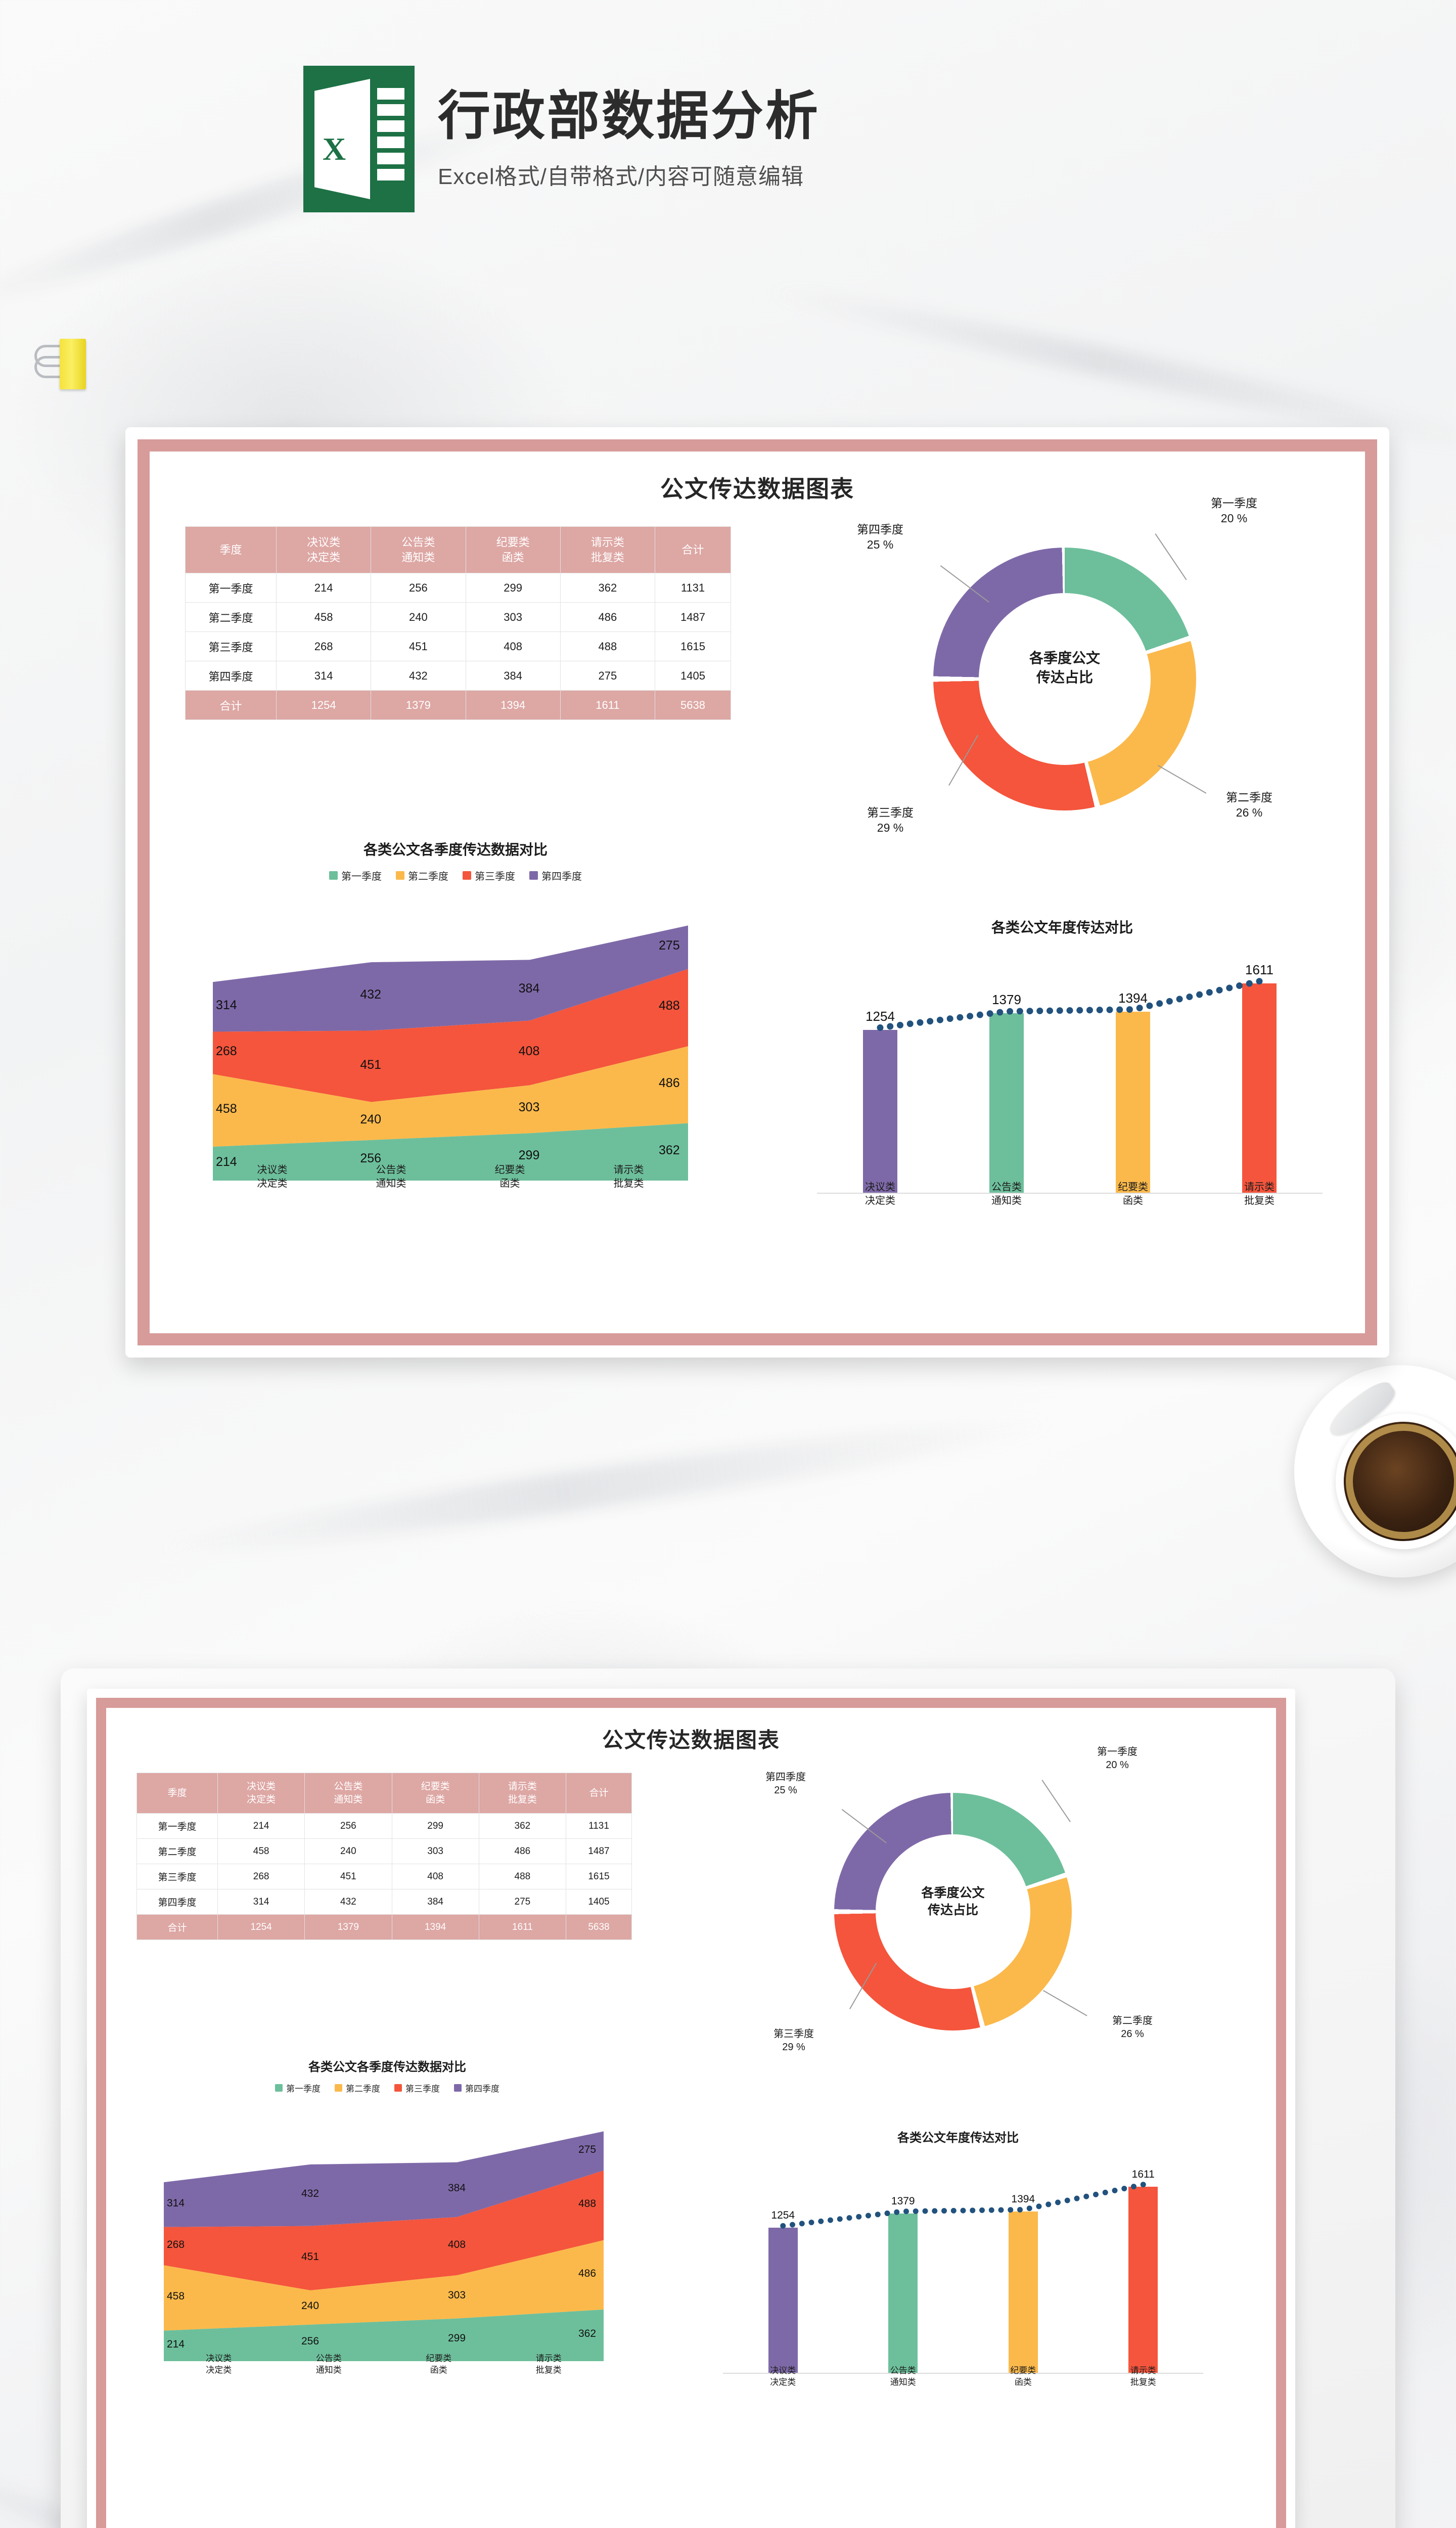  Describe the element at coordinates (1171, 557) in the screenshot. I see `donut-leader-q1` at that location.